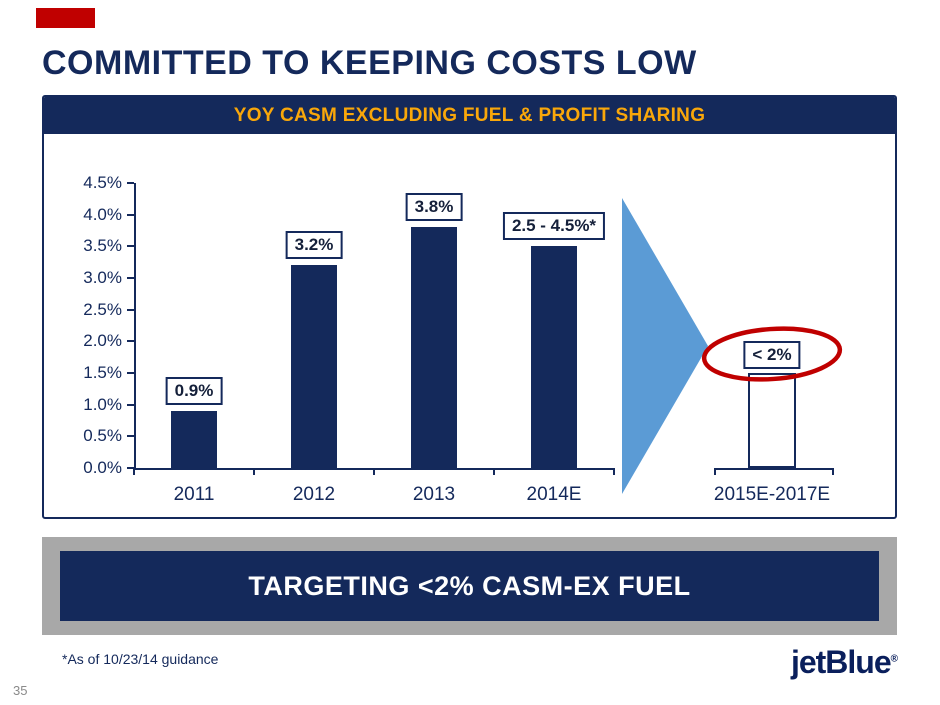 The image size is (940, 705). Describe the element at coordinates (772, 494) in the screenshot. I see `x-axis-label: 2015E-2017E` at that location.